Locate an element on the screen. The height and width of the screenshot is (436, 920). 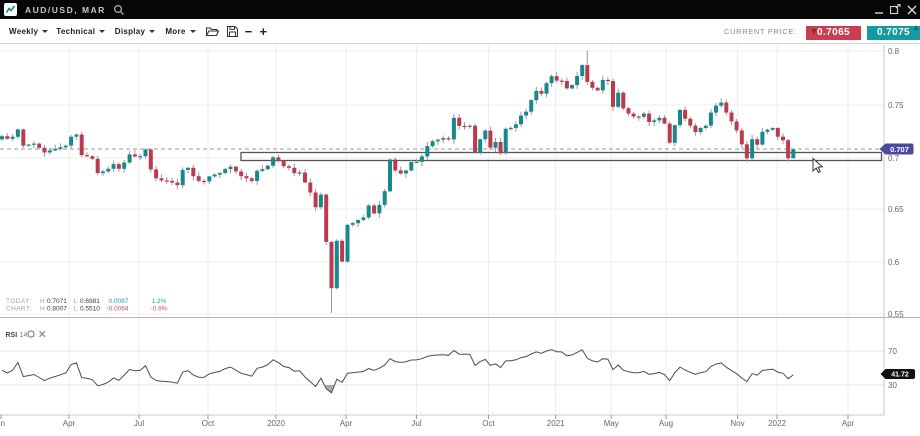
svg-text: -0.0064 is located at coordinates (118, 309).